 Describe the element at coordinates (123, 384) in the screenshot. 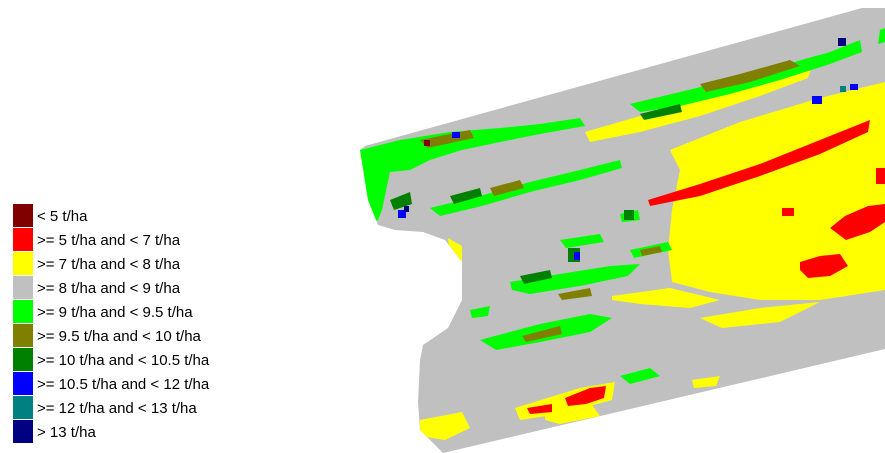

I see `legend-label: >= 10.5 t/ha and < 12 t/ha` at that location.